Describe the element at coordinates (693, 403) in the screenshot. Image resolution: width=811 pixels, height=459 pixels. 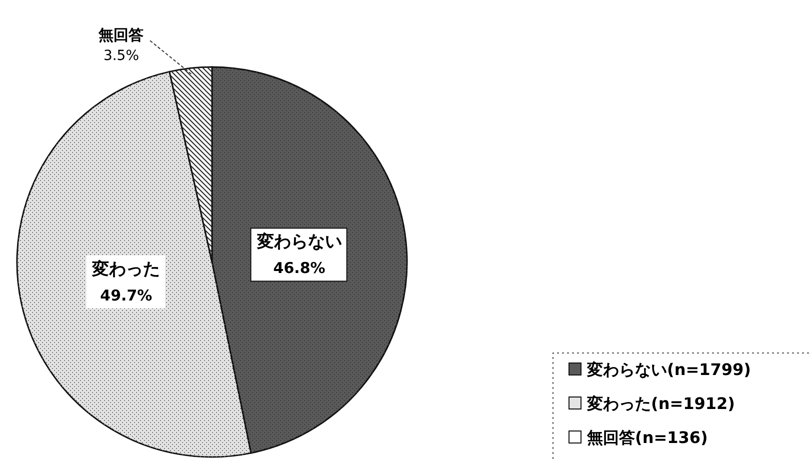
I see `text: (n=1912)` at that location.